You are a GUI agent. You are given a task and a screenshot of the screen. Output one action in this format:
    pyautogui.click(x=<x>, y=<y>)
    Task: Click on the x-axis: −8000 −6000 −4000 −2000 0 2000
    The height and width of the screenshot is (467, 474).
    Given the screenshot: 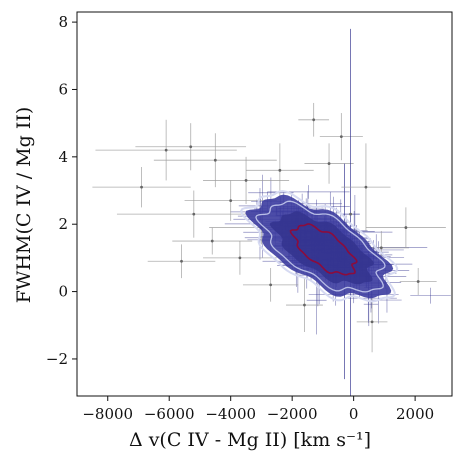 What is the action you would take?
    pyautogui.click(x=258, y=409)
    